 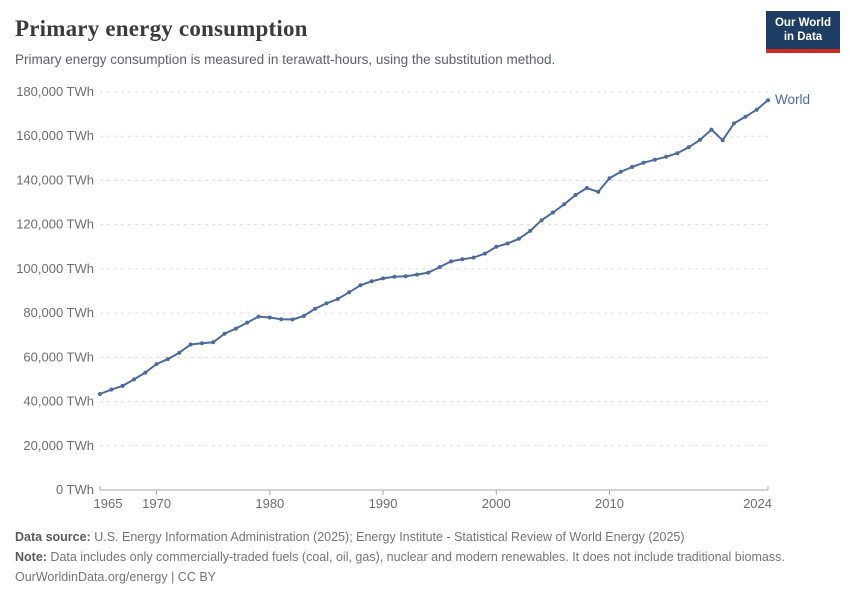 What do you see at coordinates (269, 503) in the screenshot?
I see `x-axis-tick-label: 1980` at bounding box center [269, 503].